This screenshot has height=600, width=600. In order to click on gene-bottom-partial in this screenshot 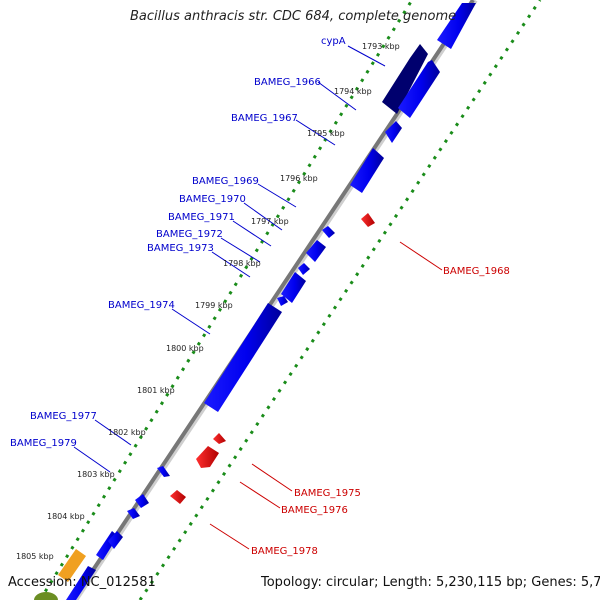, I will do `click(81, 583)`.